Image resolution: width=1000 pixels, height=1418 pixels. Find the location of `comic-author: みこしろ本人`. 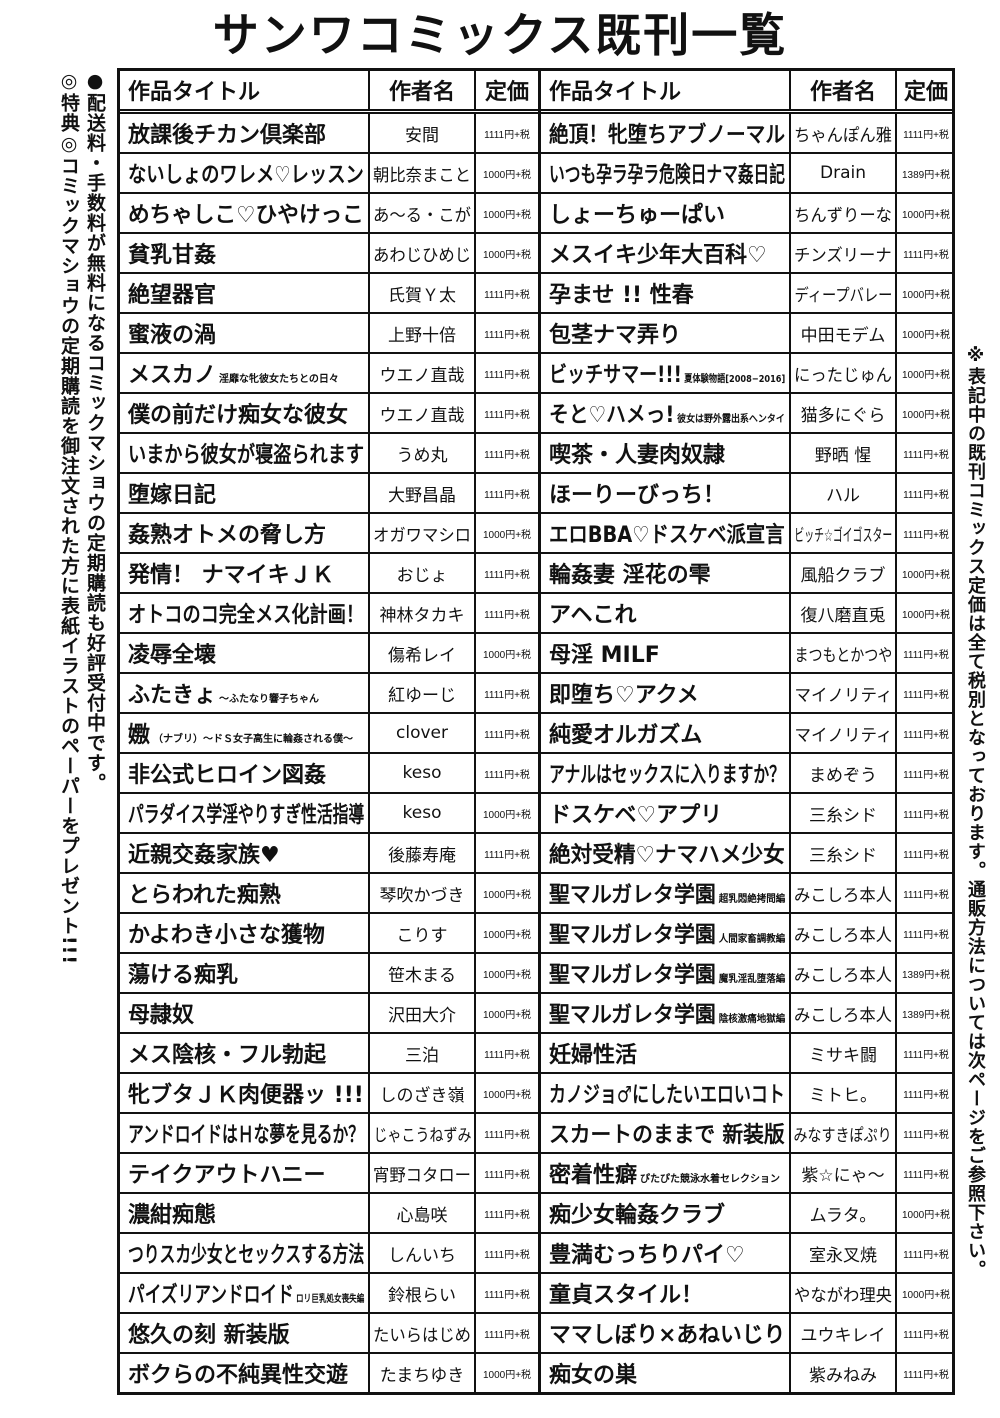

comic-author: みこしろ本人 is located at coordinates (844, 933).